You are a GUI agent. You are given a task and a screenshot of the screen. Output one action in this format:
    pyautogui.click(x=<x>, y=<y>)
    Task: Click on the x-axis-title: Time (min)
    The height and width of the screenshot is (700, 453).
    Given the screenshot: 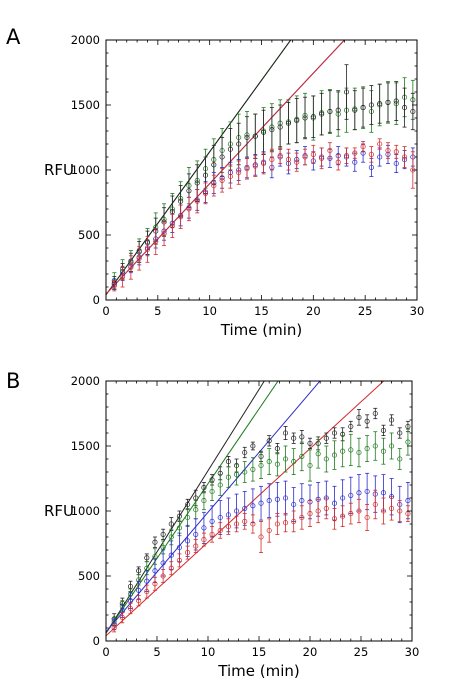 What is the action you would take?
    pyautogui.click(x=261, y=330)
    